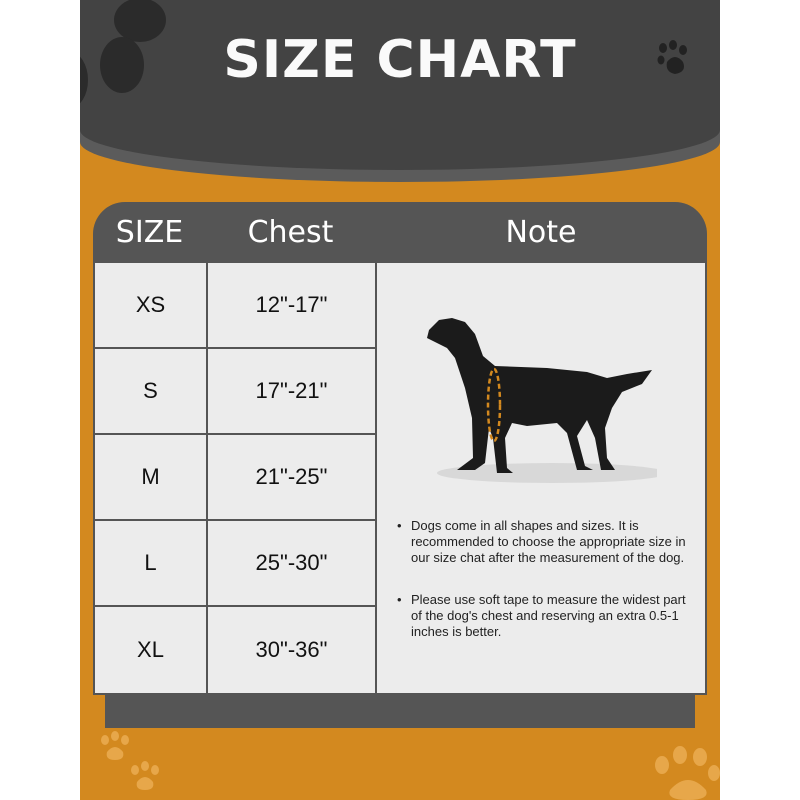 The image size is (800, 800). What do you see at coordinates (292, 305) in the screenshot?
I see `chest-cell: 12"-17"` at bounding box center [292, 305].